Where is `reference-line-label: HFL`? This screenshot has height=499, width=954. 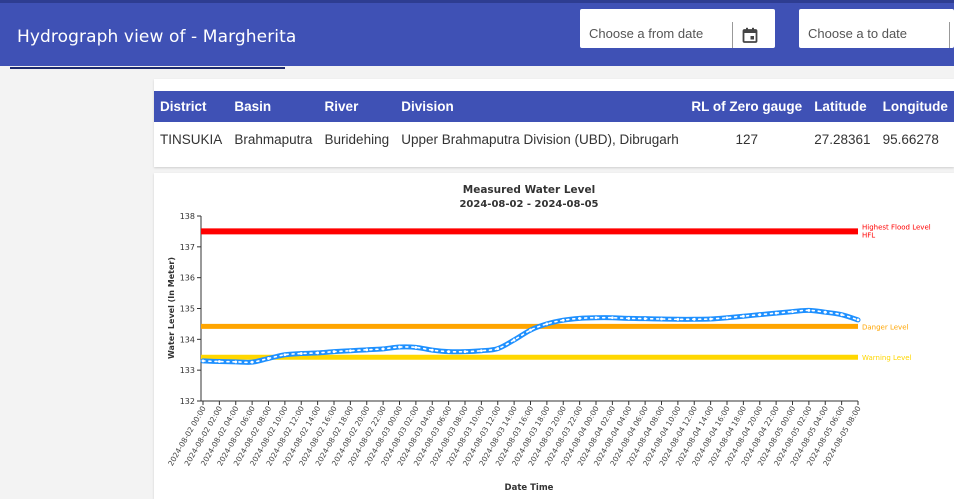
reference-line-label: HFL is located at coordinates (868, 235).